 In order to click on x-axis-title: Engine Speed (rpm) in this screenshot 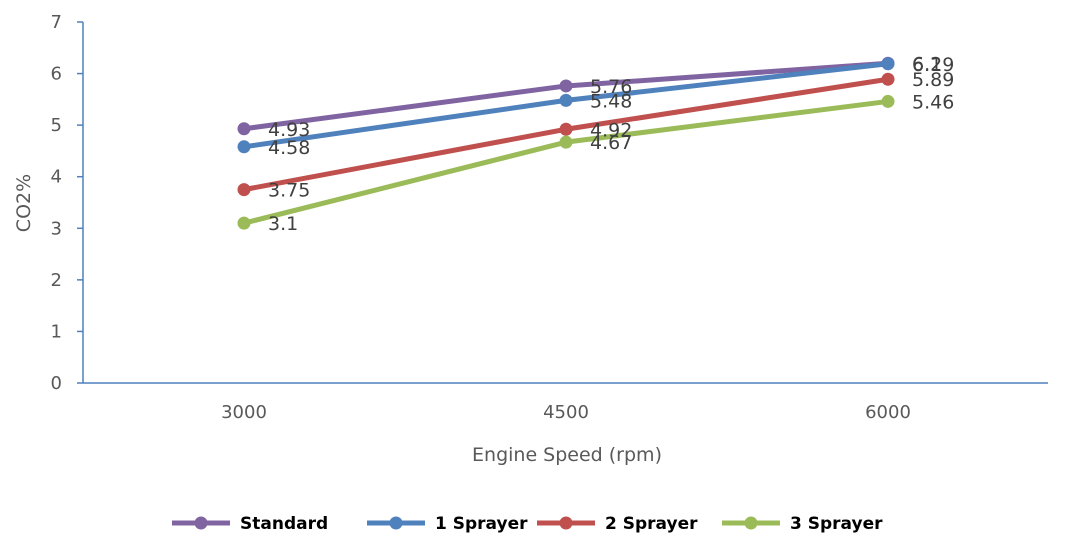, I will do `click(567, 455)`.